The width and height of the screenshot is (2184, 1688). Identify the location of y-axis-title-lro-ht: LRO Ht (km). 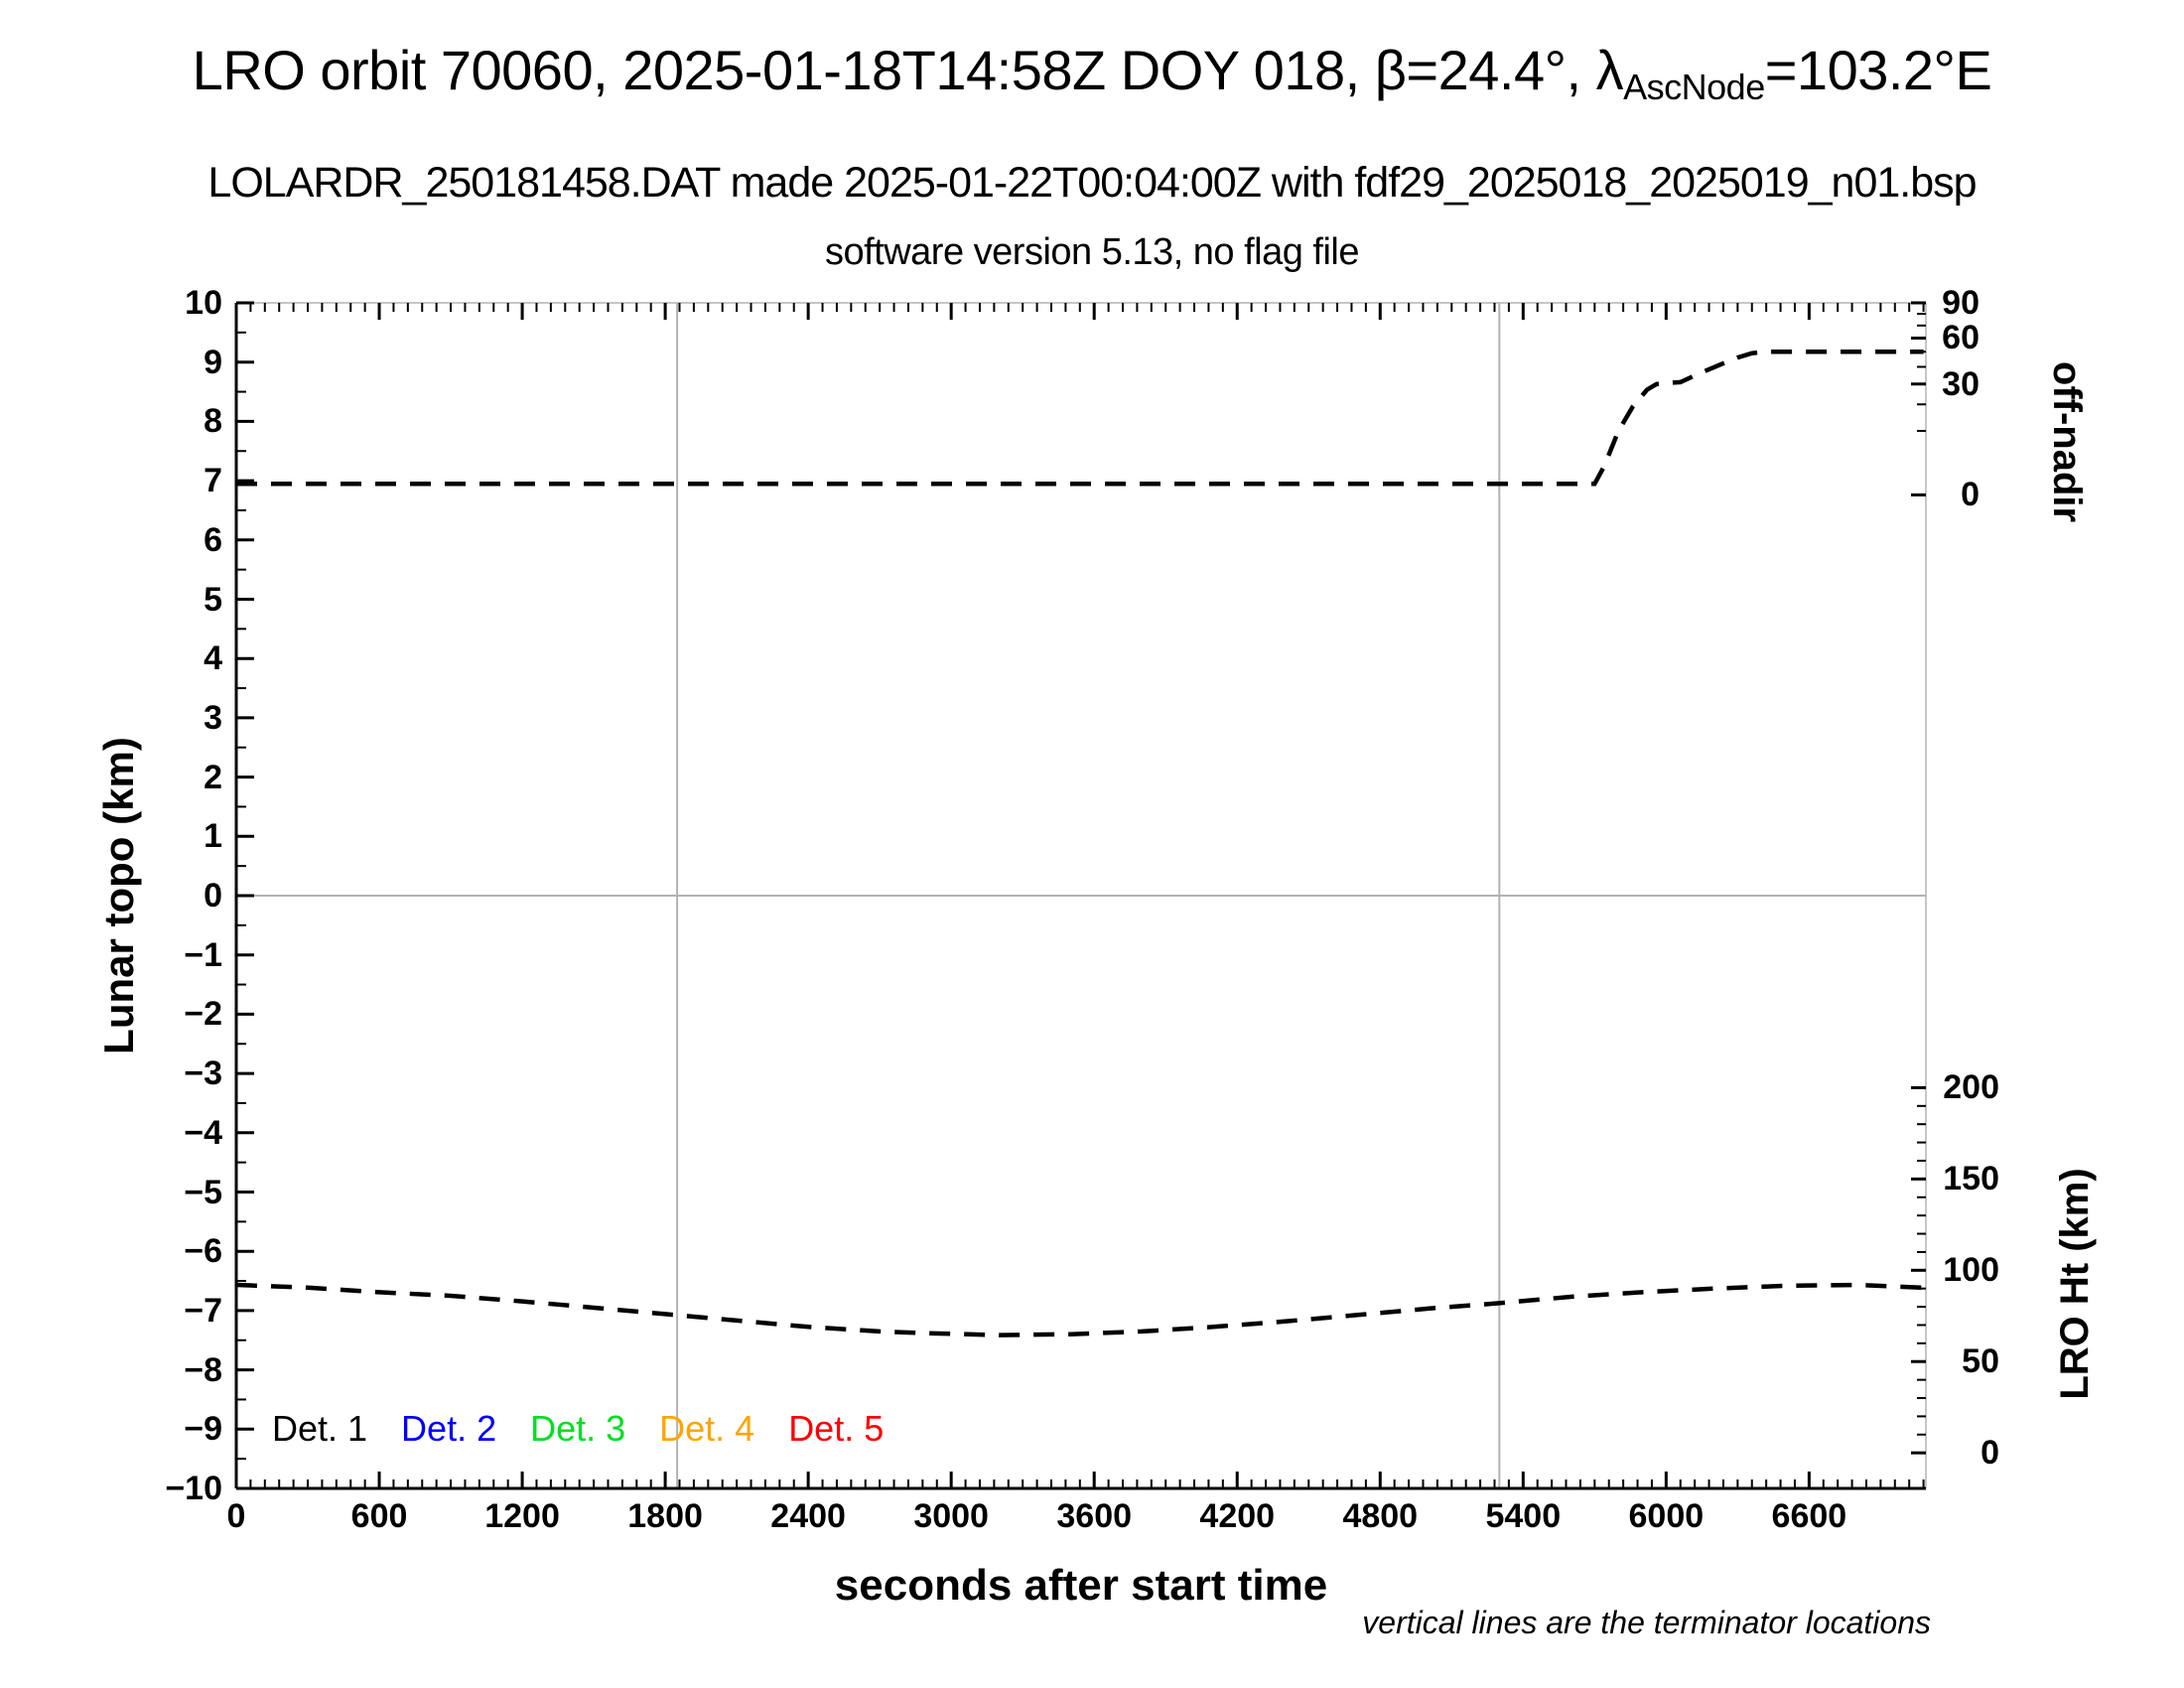
(2075, 1284).